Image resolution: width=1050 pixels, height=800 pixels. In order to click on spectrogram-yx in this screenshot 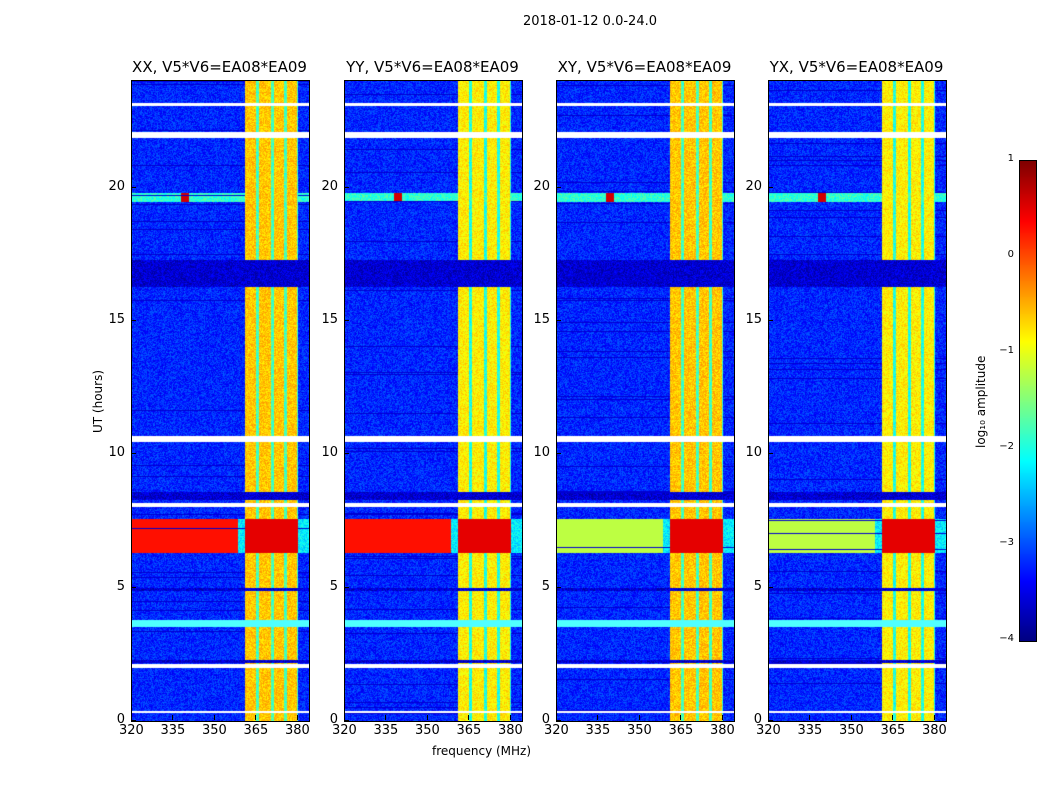, I will do `click(857, 401)`.